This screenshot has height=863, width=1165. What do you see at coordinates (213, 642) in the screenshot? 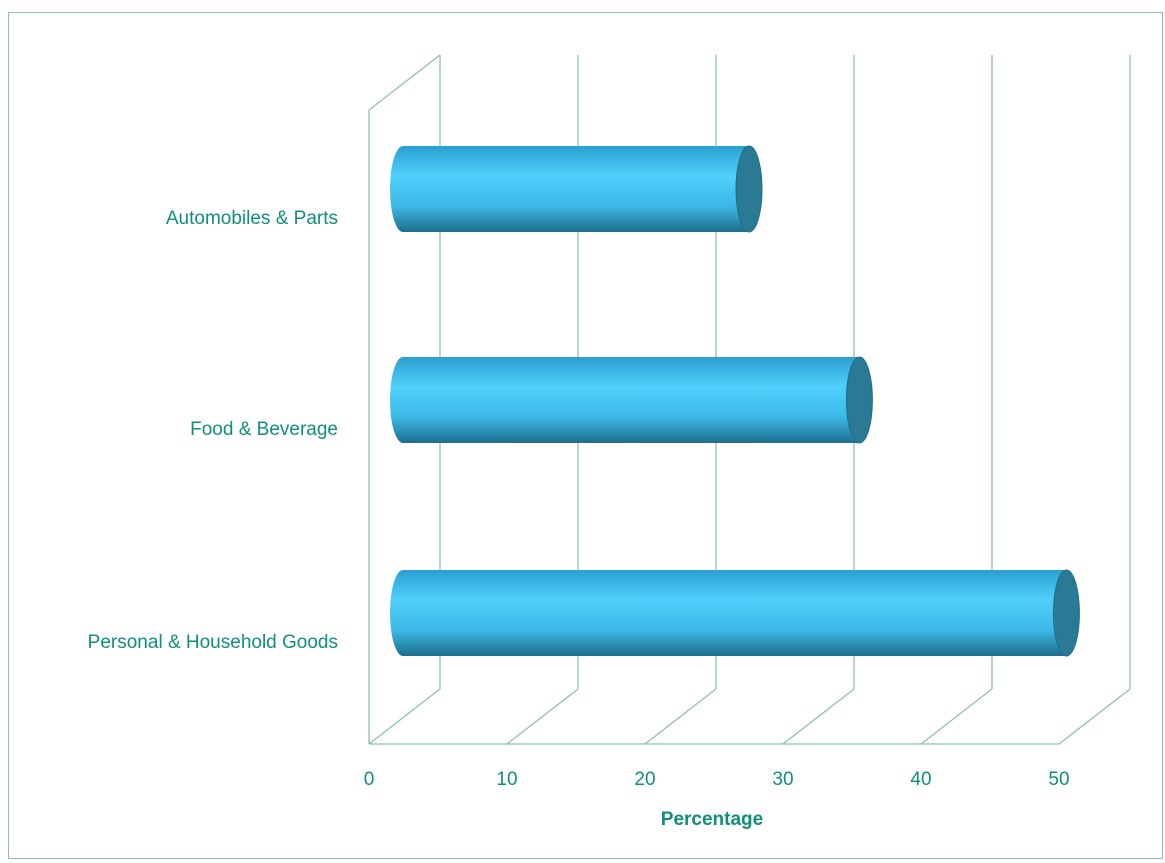
I see `y-category-label: Personal & Household Goods` at bounding box center [213, 642].